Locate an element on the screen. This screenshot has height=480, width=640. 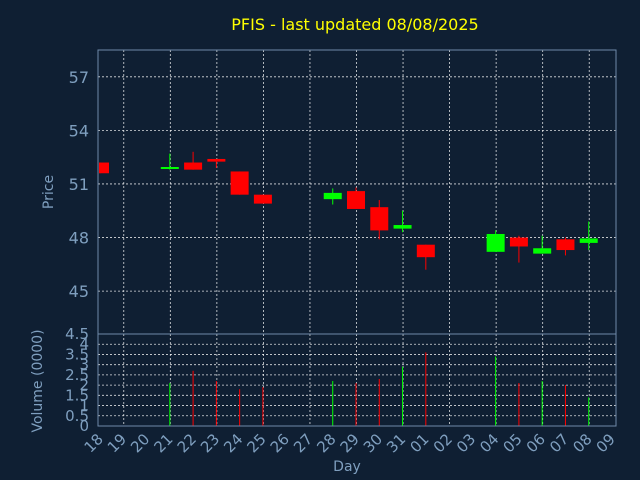
volume-bars is located at coordinates (379, 389).